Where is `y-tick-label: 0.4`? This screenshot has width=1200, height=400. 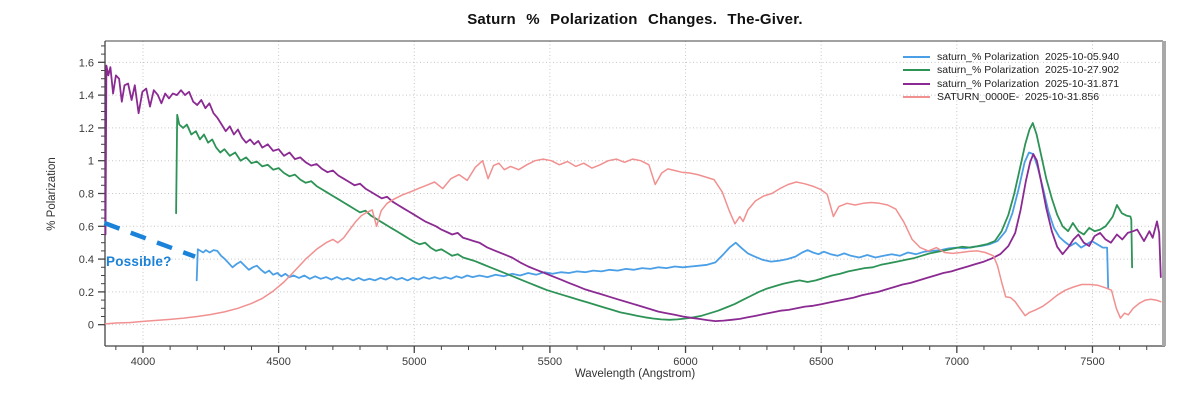
y-tick-label: 0.4 is located at coordinates (86, 260).